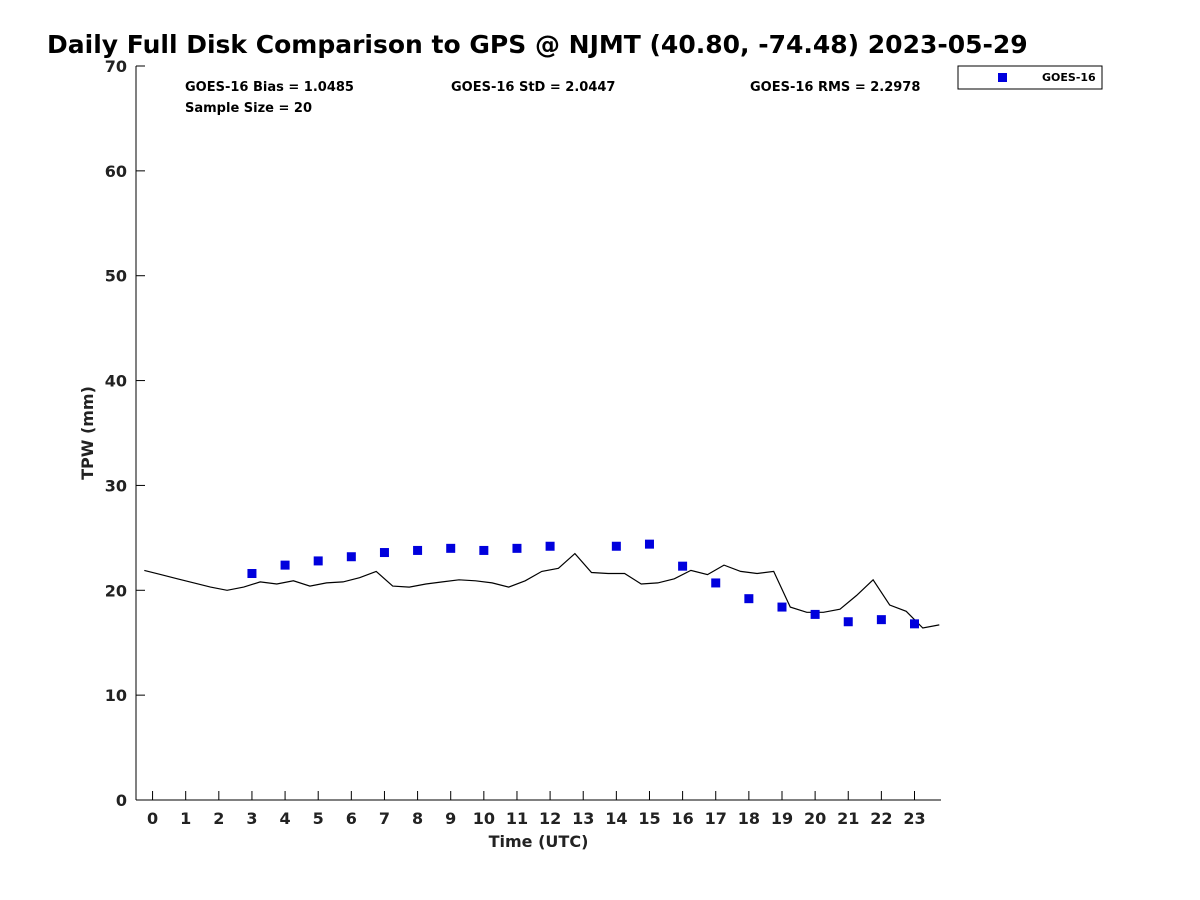 The height and width of the screenshot is (900, 1200). What do you see at coordinates (649, 818) in the screenshot?
I see `x-tick-label: 15` at bounding box center [649, 818].